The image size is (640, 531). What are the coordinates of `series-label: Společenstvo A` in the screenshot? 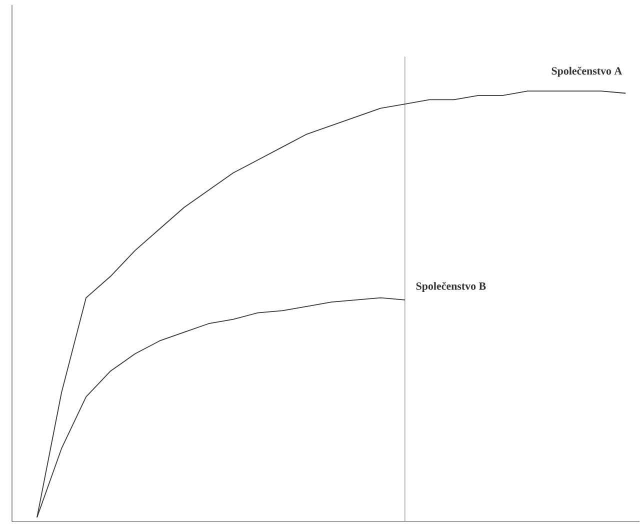 It's located at (587, 71).